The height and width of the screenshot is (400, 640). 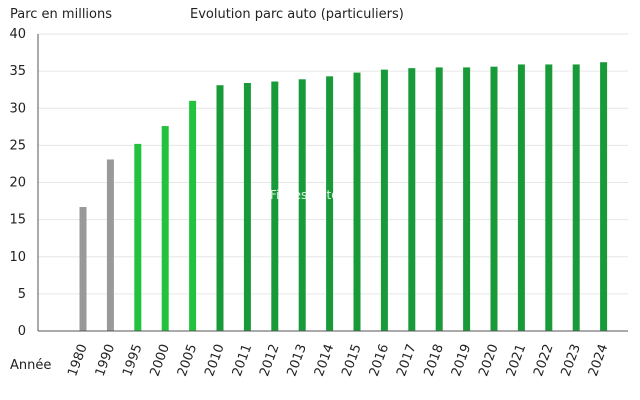 What do you see at coordinates (412, 199) in the screenshot?
I see `bar-2017` at bounding box center [412, 199].